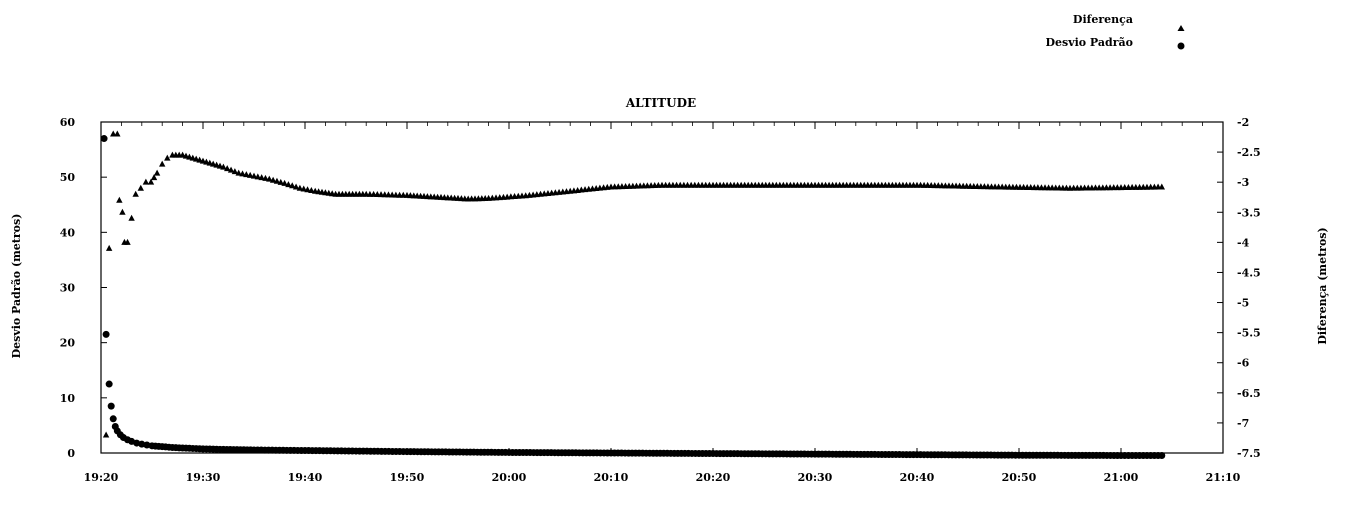  What do you see at coordinates (1243, 423) in the screenshot?
I see `y-right-tick-label: -7` at bounding box center [1243, 423].